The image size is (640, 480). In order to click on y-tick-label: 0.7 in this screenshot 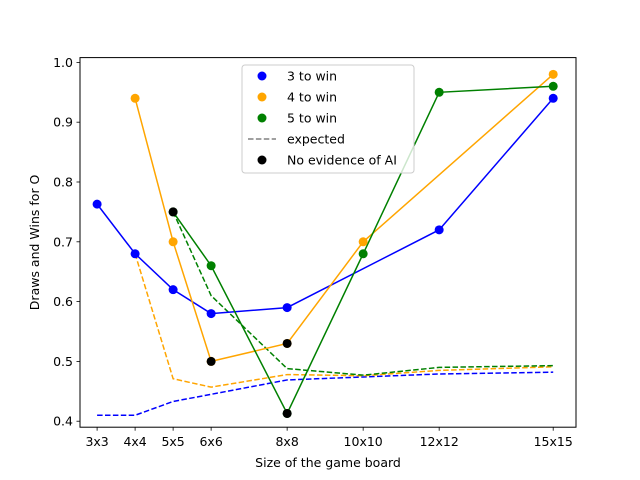, I will do `click(63, 241)`.